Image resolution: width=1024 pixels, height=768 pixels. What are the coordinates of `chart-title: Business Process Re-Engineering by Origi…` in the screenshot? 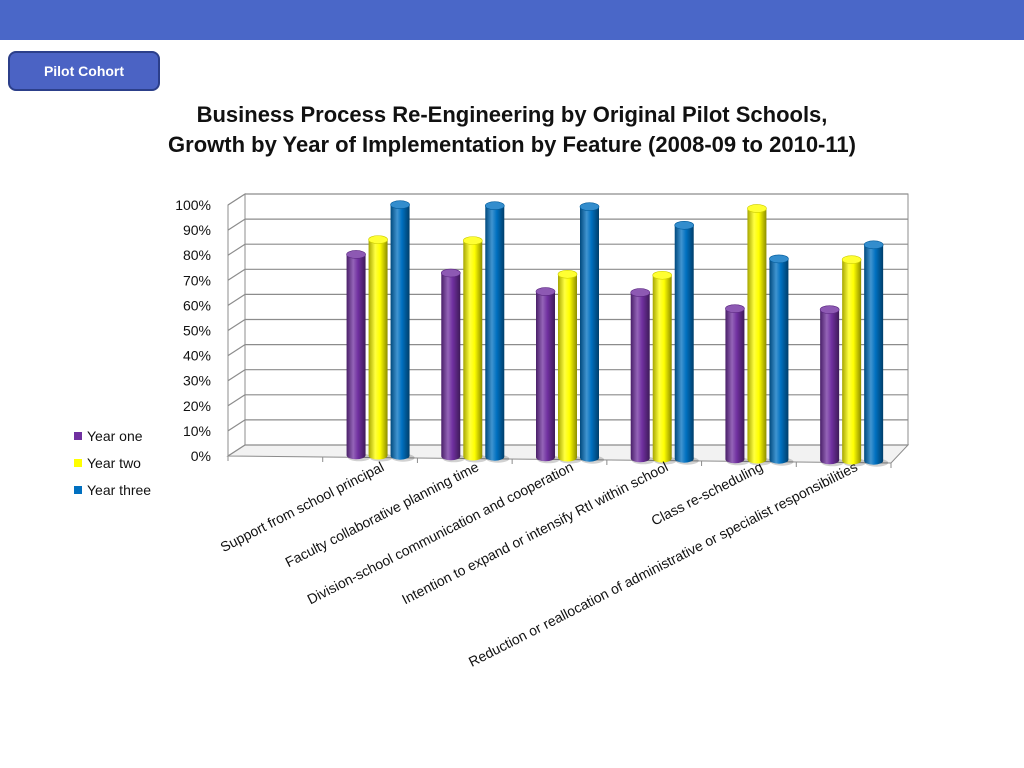 It's located at (512, 130).